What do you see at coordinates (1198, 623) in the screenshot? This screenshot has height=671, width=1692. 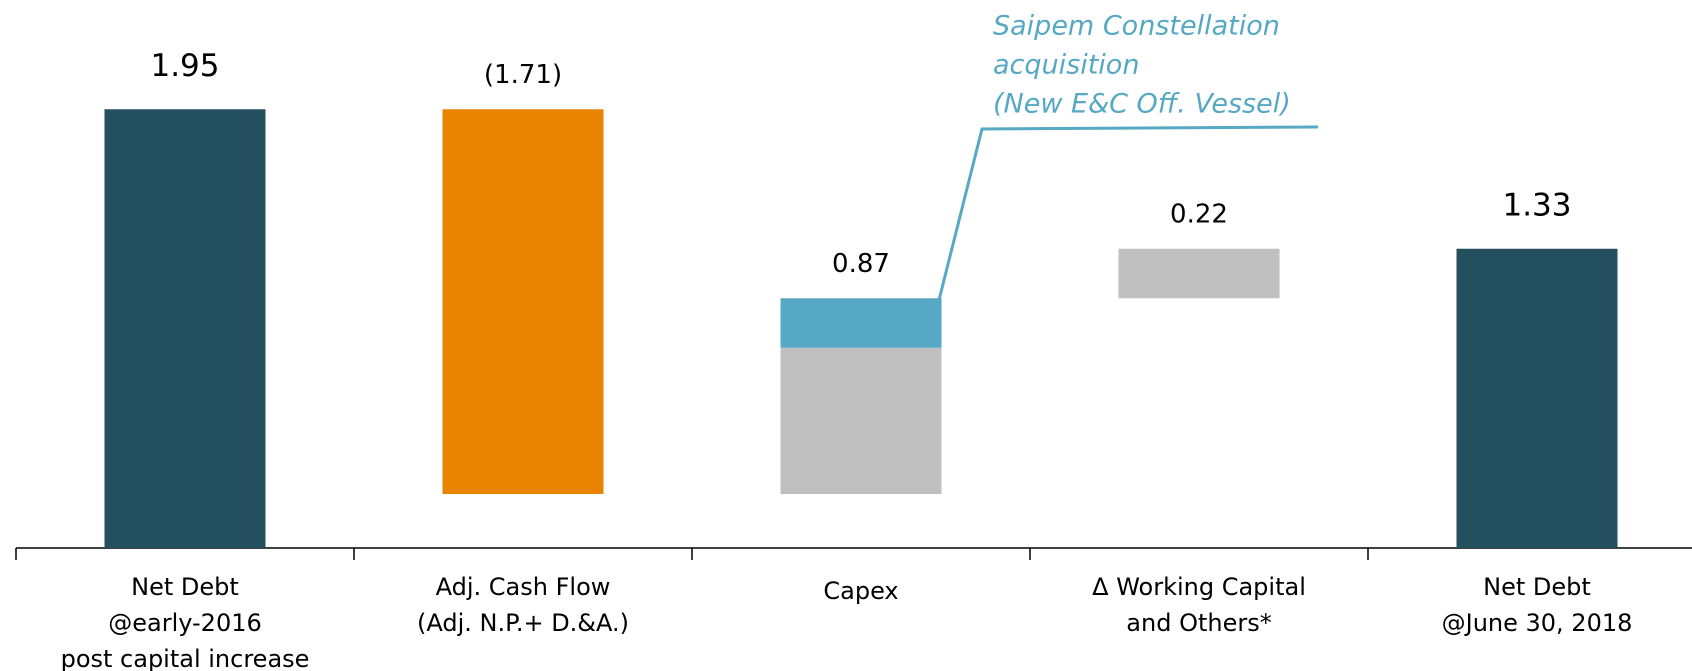 I see `x-tick-label: and Others*` at bounding box center [1198, 623].